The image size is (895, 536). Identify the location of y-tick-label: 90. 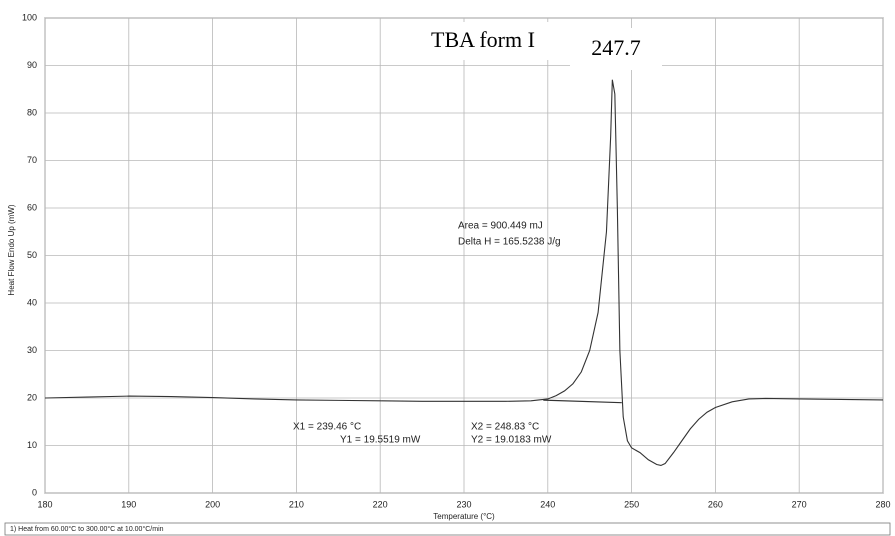
(32, 65).